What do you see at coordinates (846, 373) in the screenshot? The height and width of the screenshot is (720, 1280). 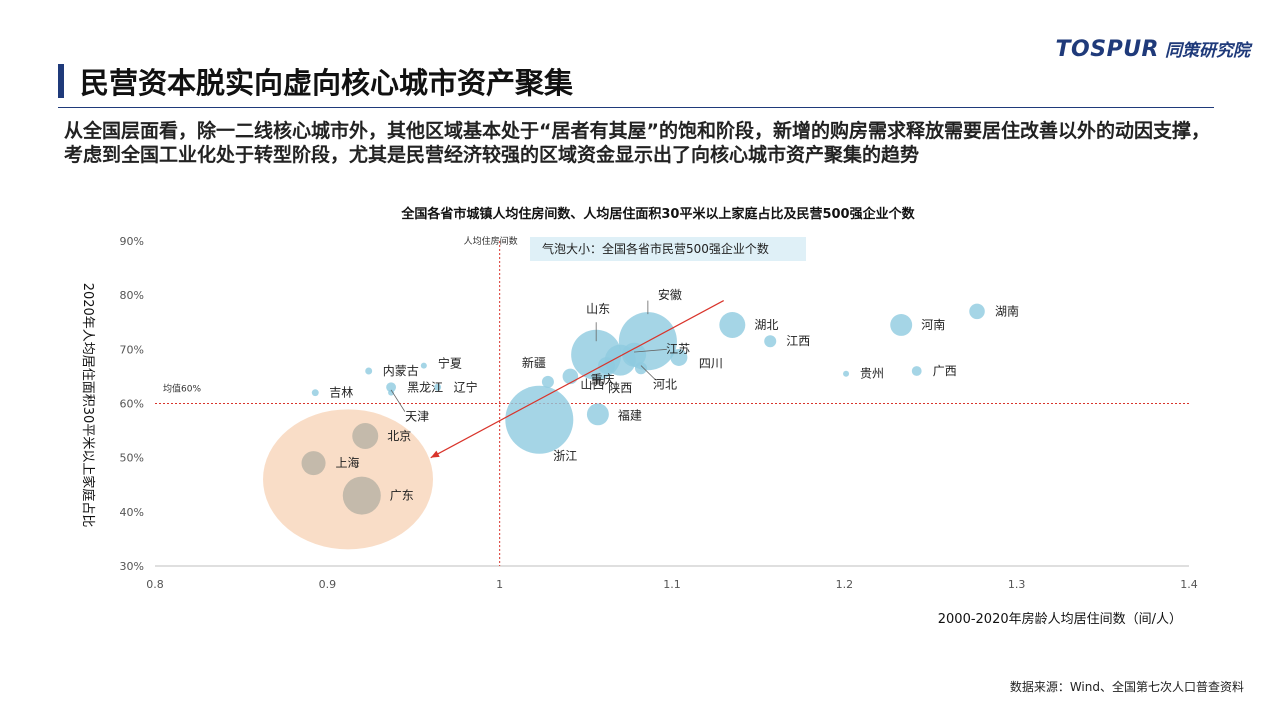 I see `bubble-贵州` at bounding box center [846, 373].